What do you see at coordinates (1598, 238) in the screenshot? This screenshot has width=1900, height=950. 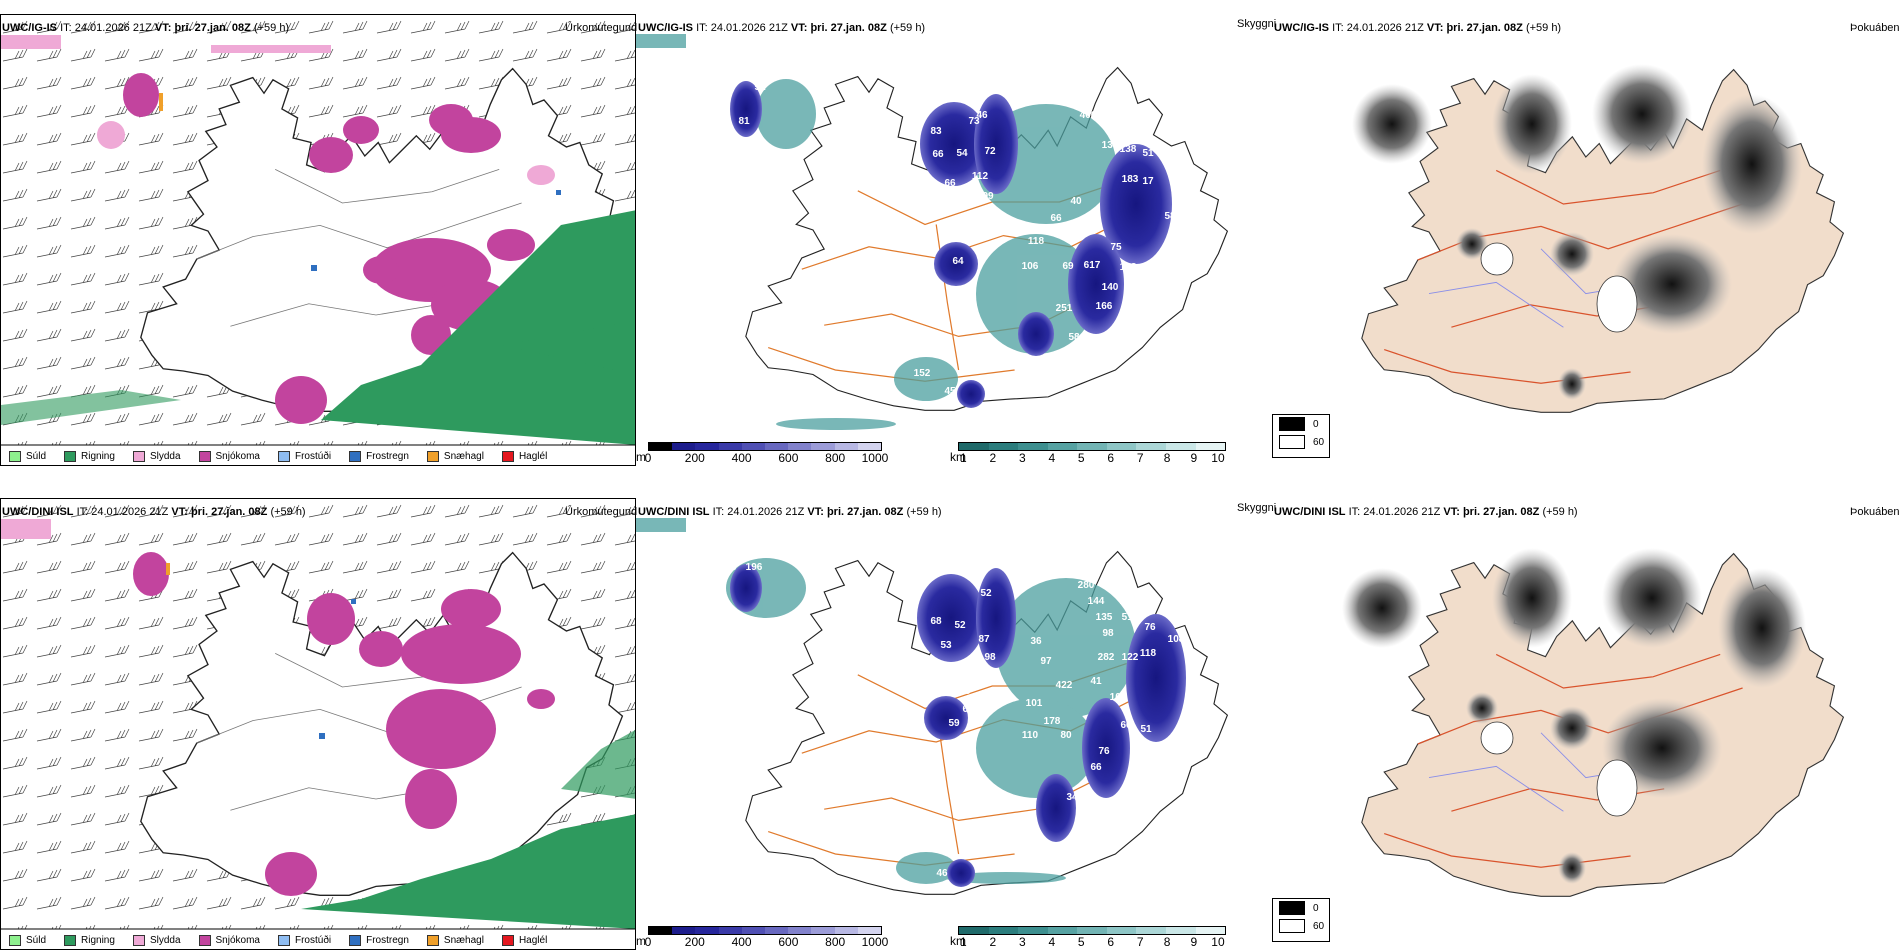 I see `fog-map-row1` at bounding box center [1598, 238].